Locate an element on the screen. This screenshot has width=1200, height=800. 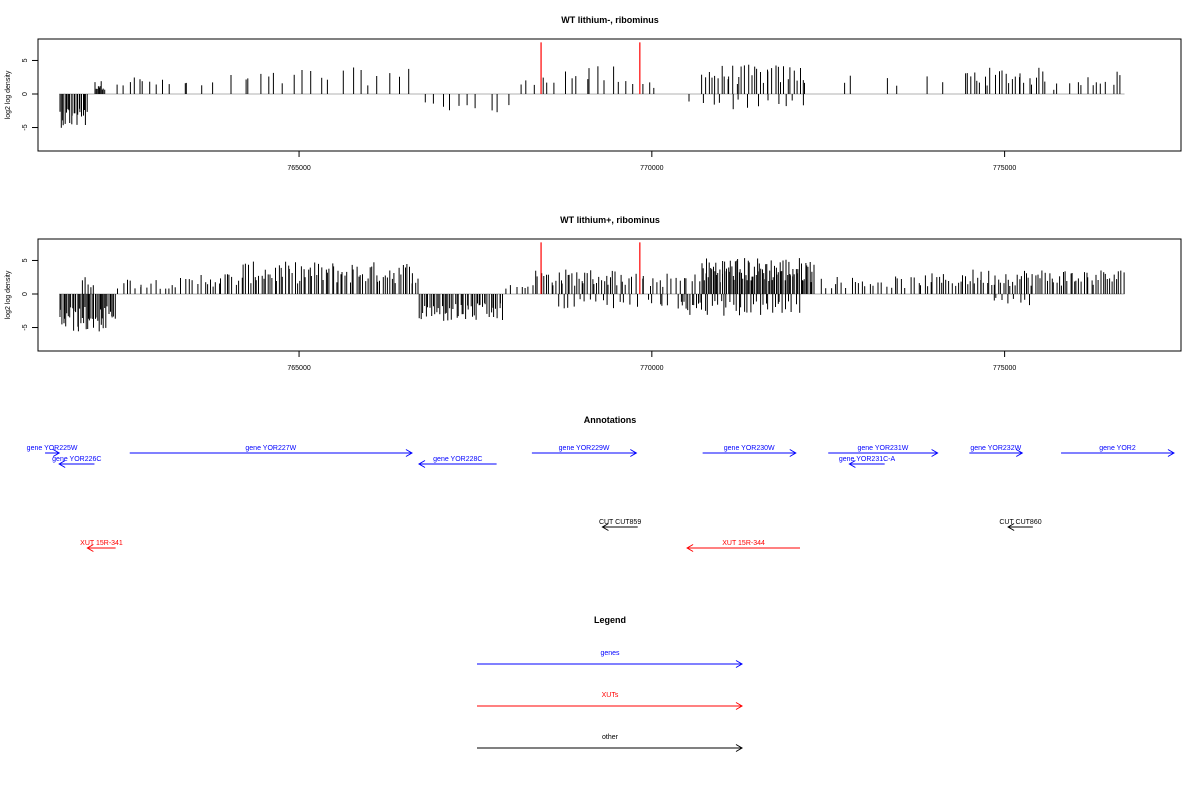
feature-label: gene YOR231C-A is located at coordinates (867, 459).